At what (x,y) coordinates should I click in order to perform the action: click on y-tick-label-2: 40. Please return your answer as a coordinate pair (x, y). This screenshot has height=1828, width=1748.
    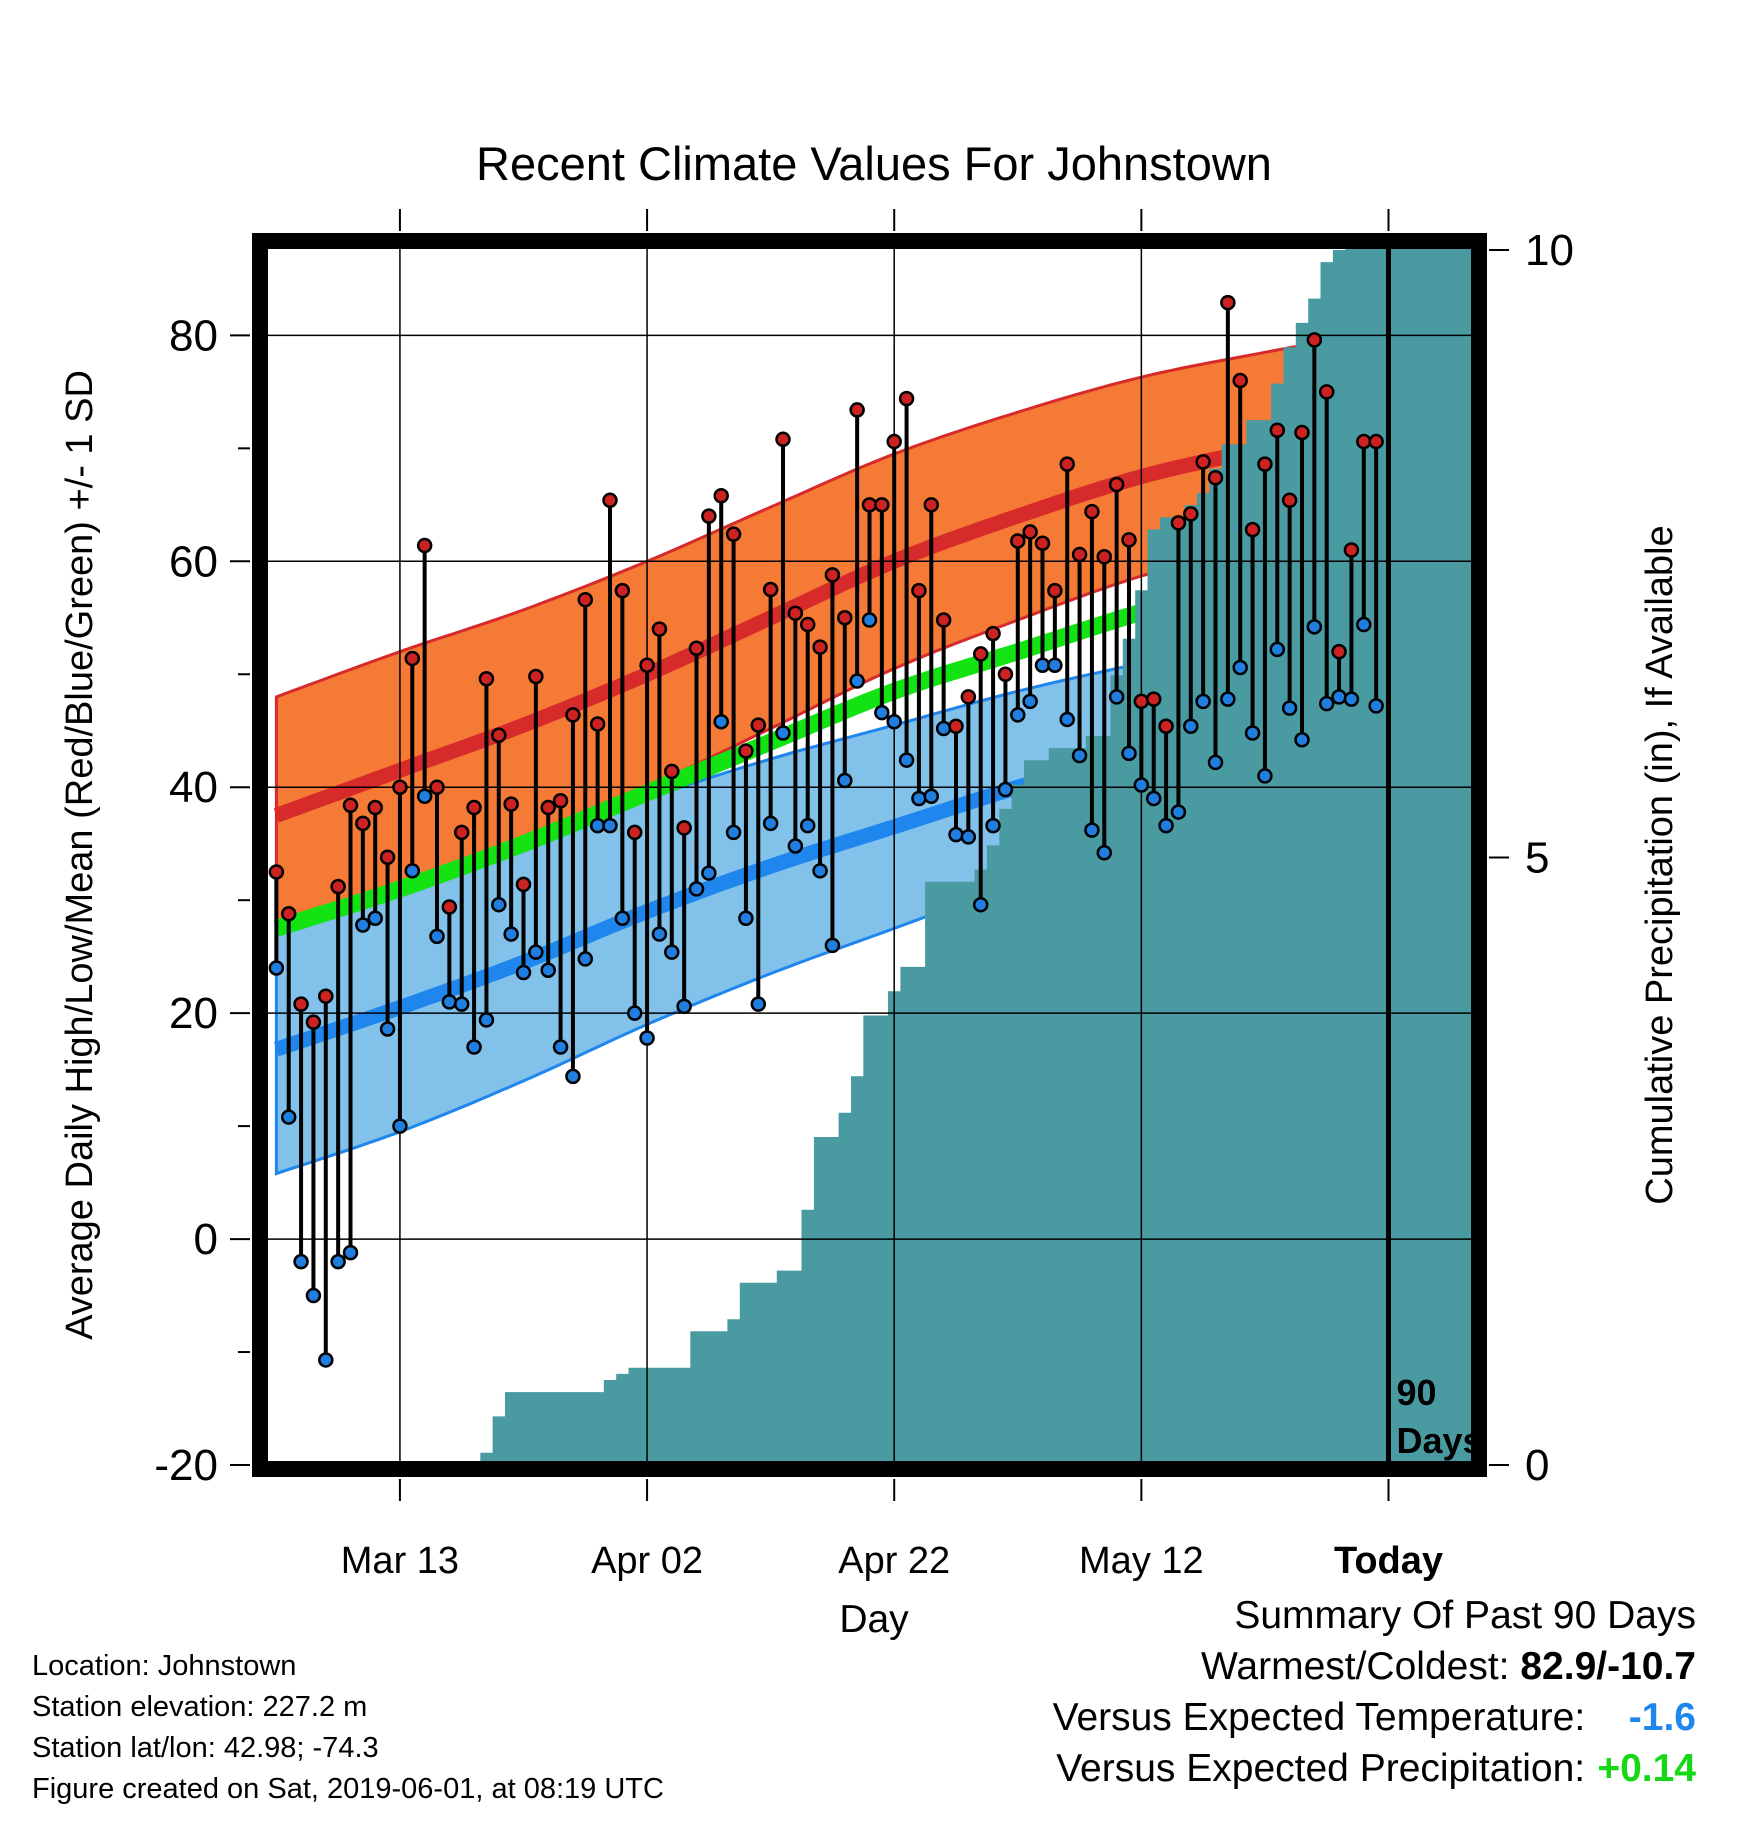
    Looking at the image, I should click on (193, 787).